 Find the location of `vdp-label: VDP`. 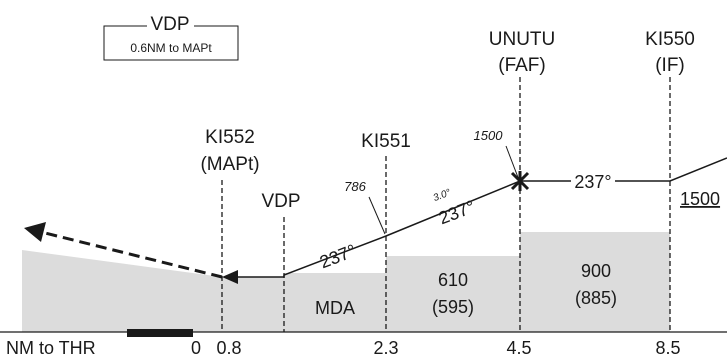

vdp-label: VDP is located at coordinates (280, 201).